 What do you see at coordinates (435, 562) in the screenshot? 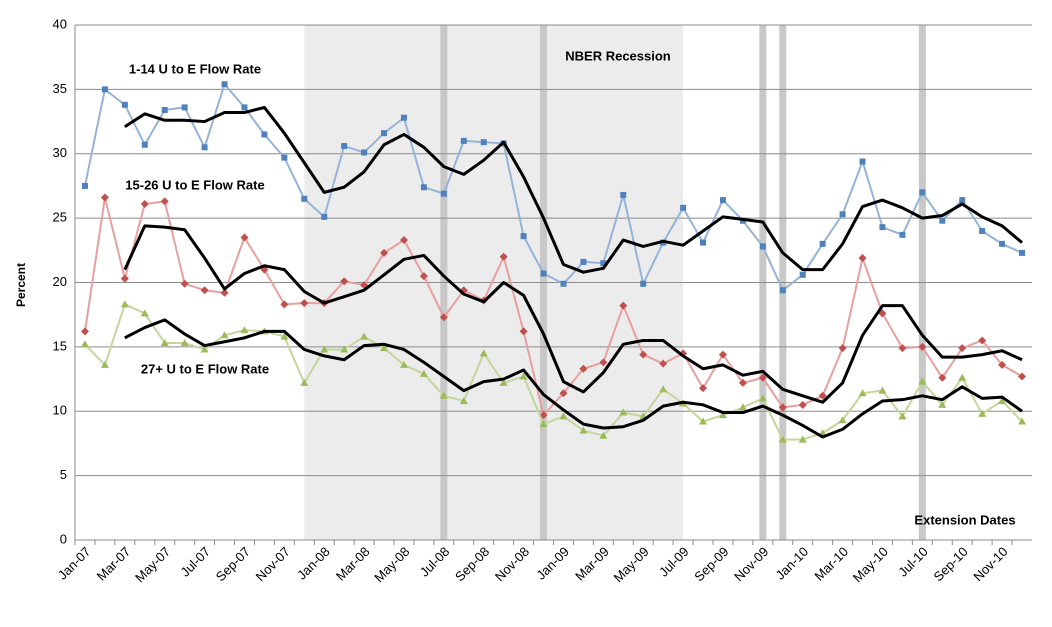
I see `x-tick-label: Jul-08` at bounding box center [435, 562].